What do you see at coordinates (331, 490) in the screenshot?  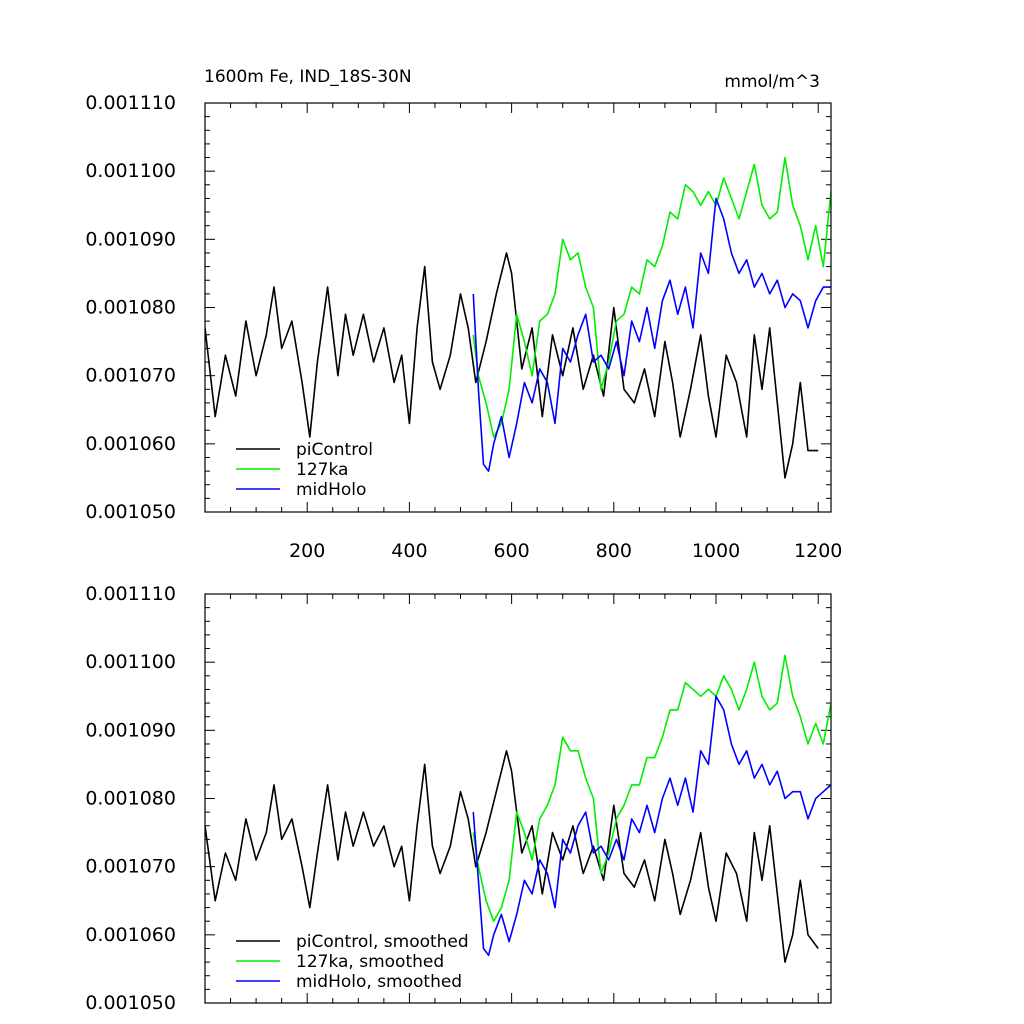 I see `legend-label: midHolo` at bounding box center [331, 490].